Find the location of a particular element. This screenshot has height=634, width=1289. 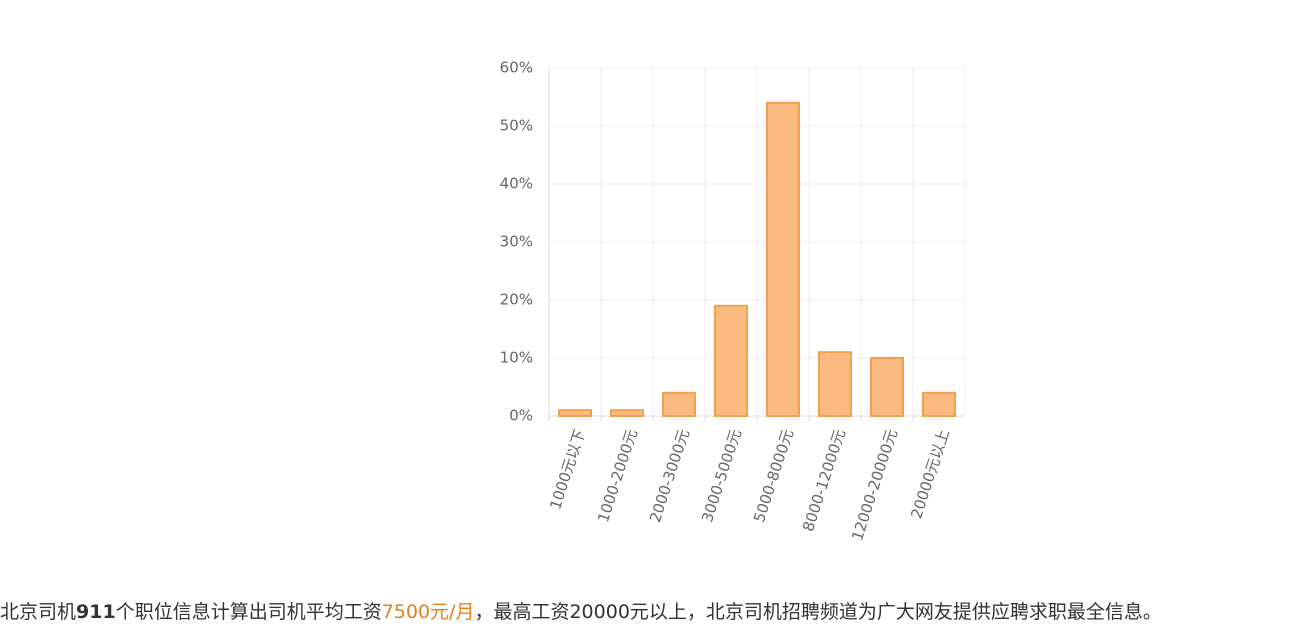

caption-count: 911 is located at coordinates (96, 612).